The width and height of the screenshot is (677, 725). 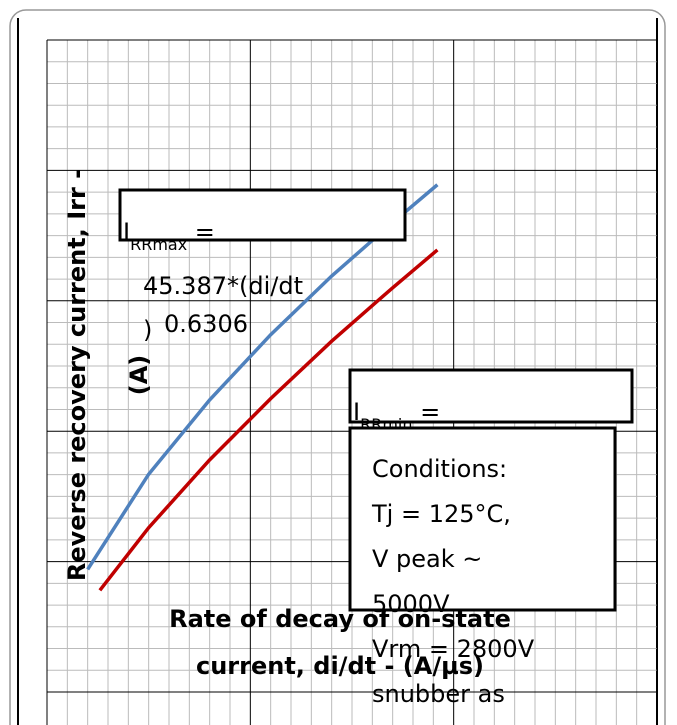 I want to click on annotation-close: ), so click(x=147, y=330).